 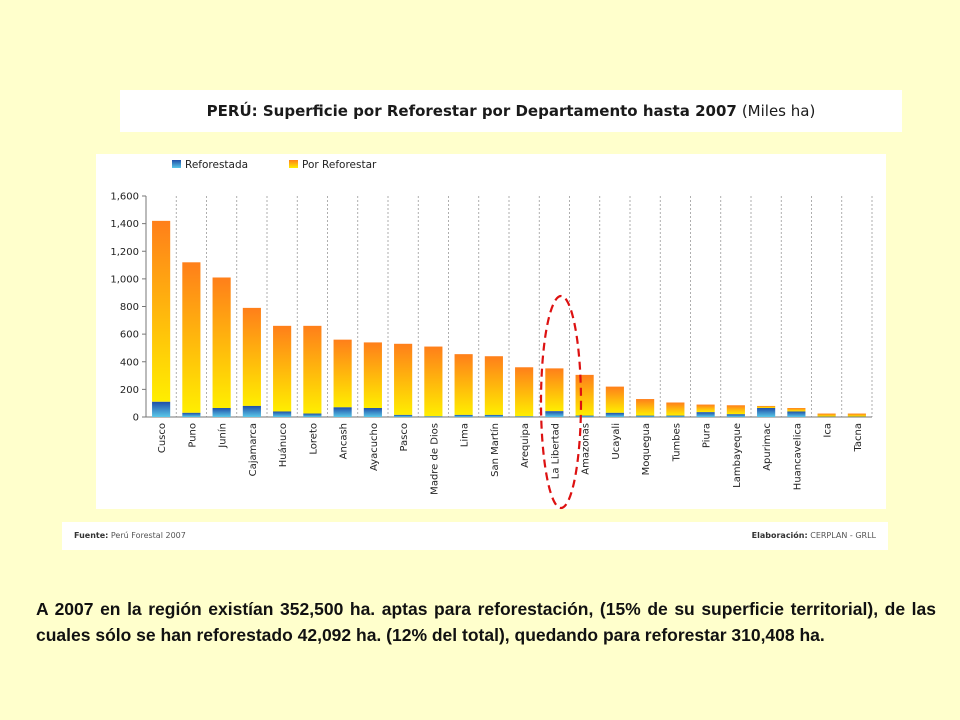 What do you see at coordinates (465, 435) in the screenshot?
I see `x-category-label: Lima` at bounding box center [465, 435].